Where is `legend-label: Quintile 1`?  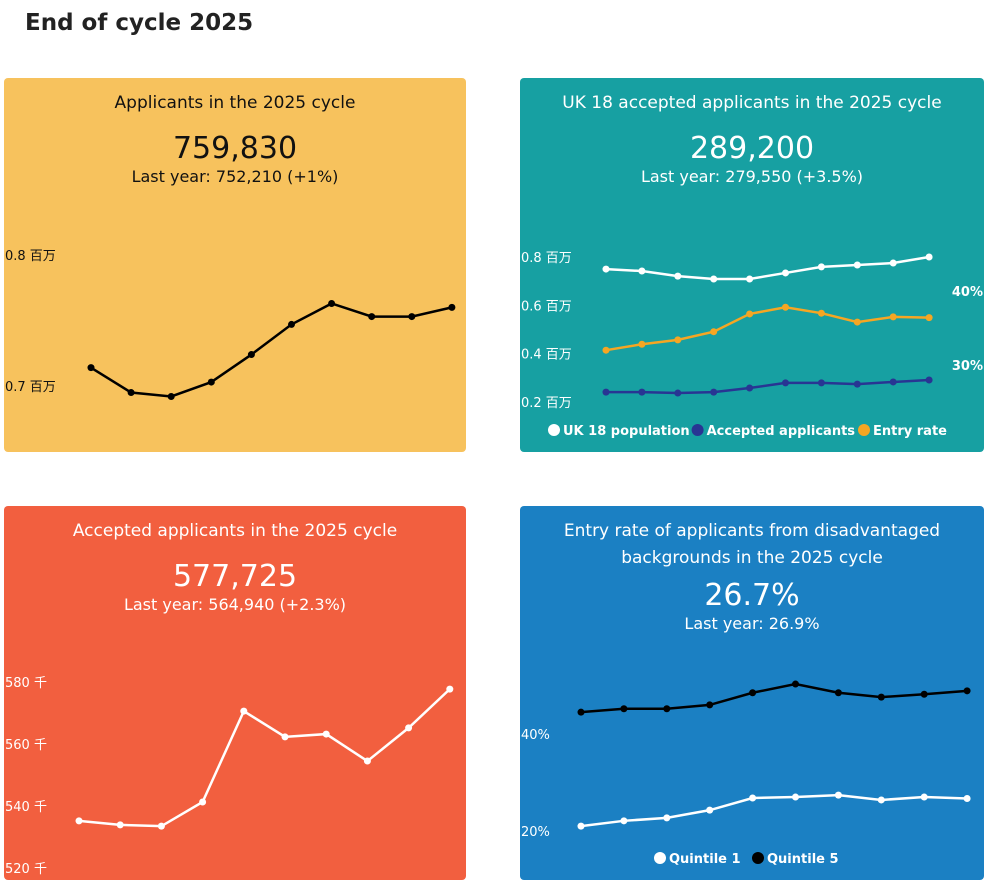
legend-label: Quintile 1 is located at coordinates (705, 859).